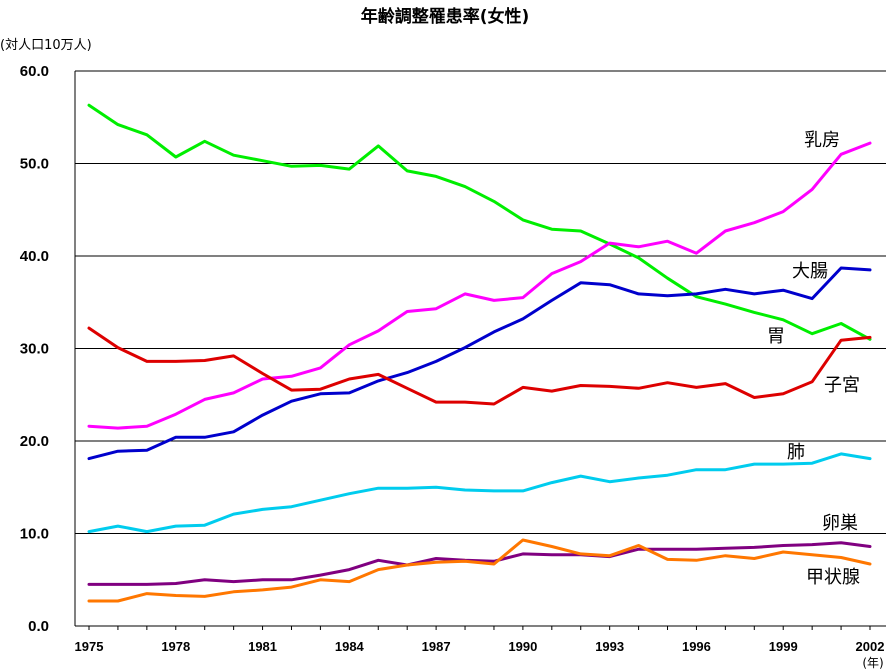 This screenshot has width=891, height=671. Describe the element at coordinates (609, 646) in the screenshot. I see `x-tick-label: 1993` at that location.